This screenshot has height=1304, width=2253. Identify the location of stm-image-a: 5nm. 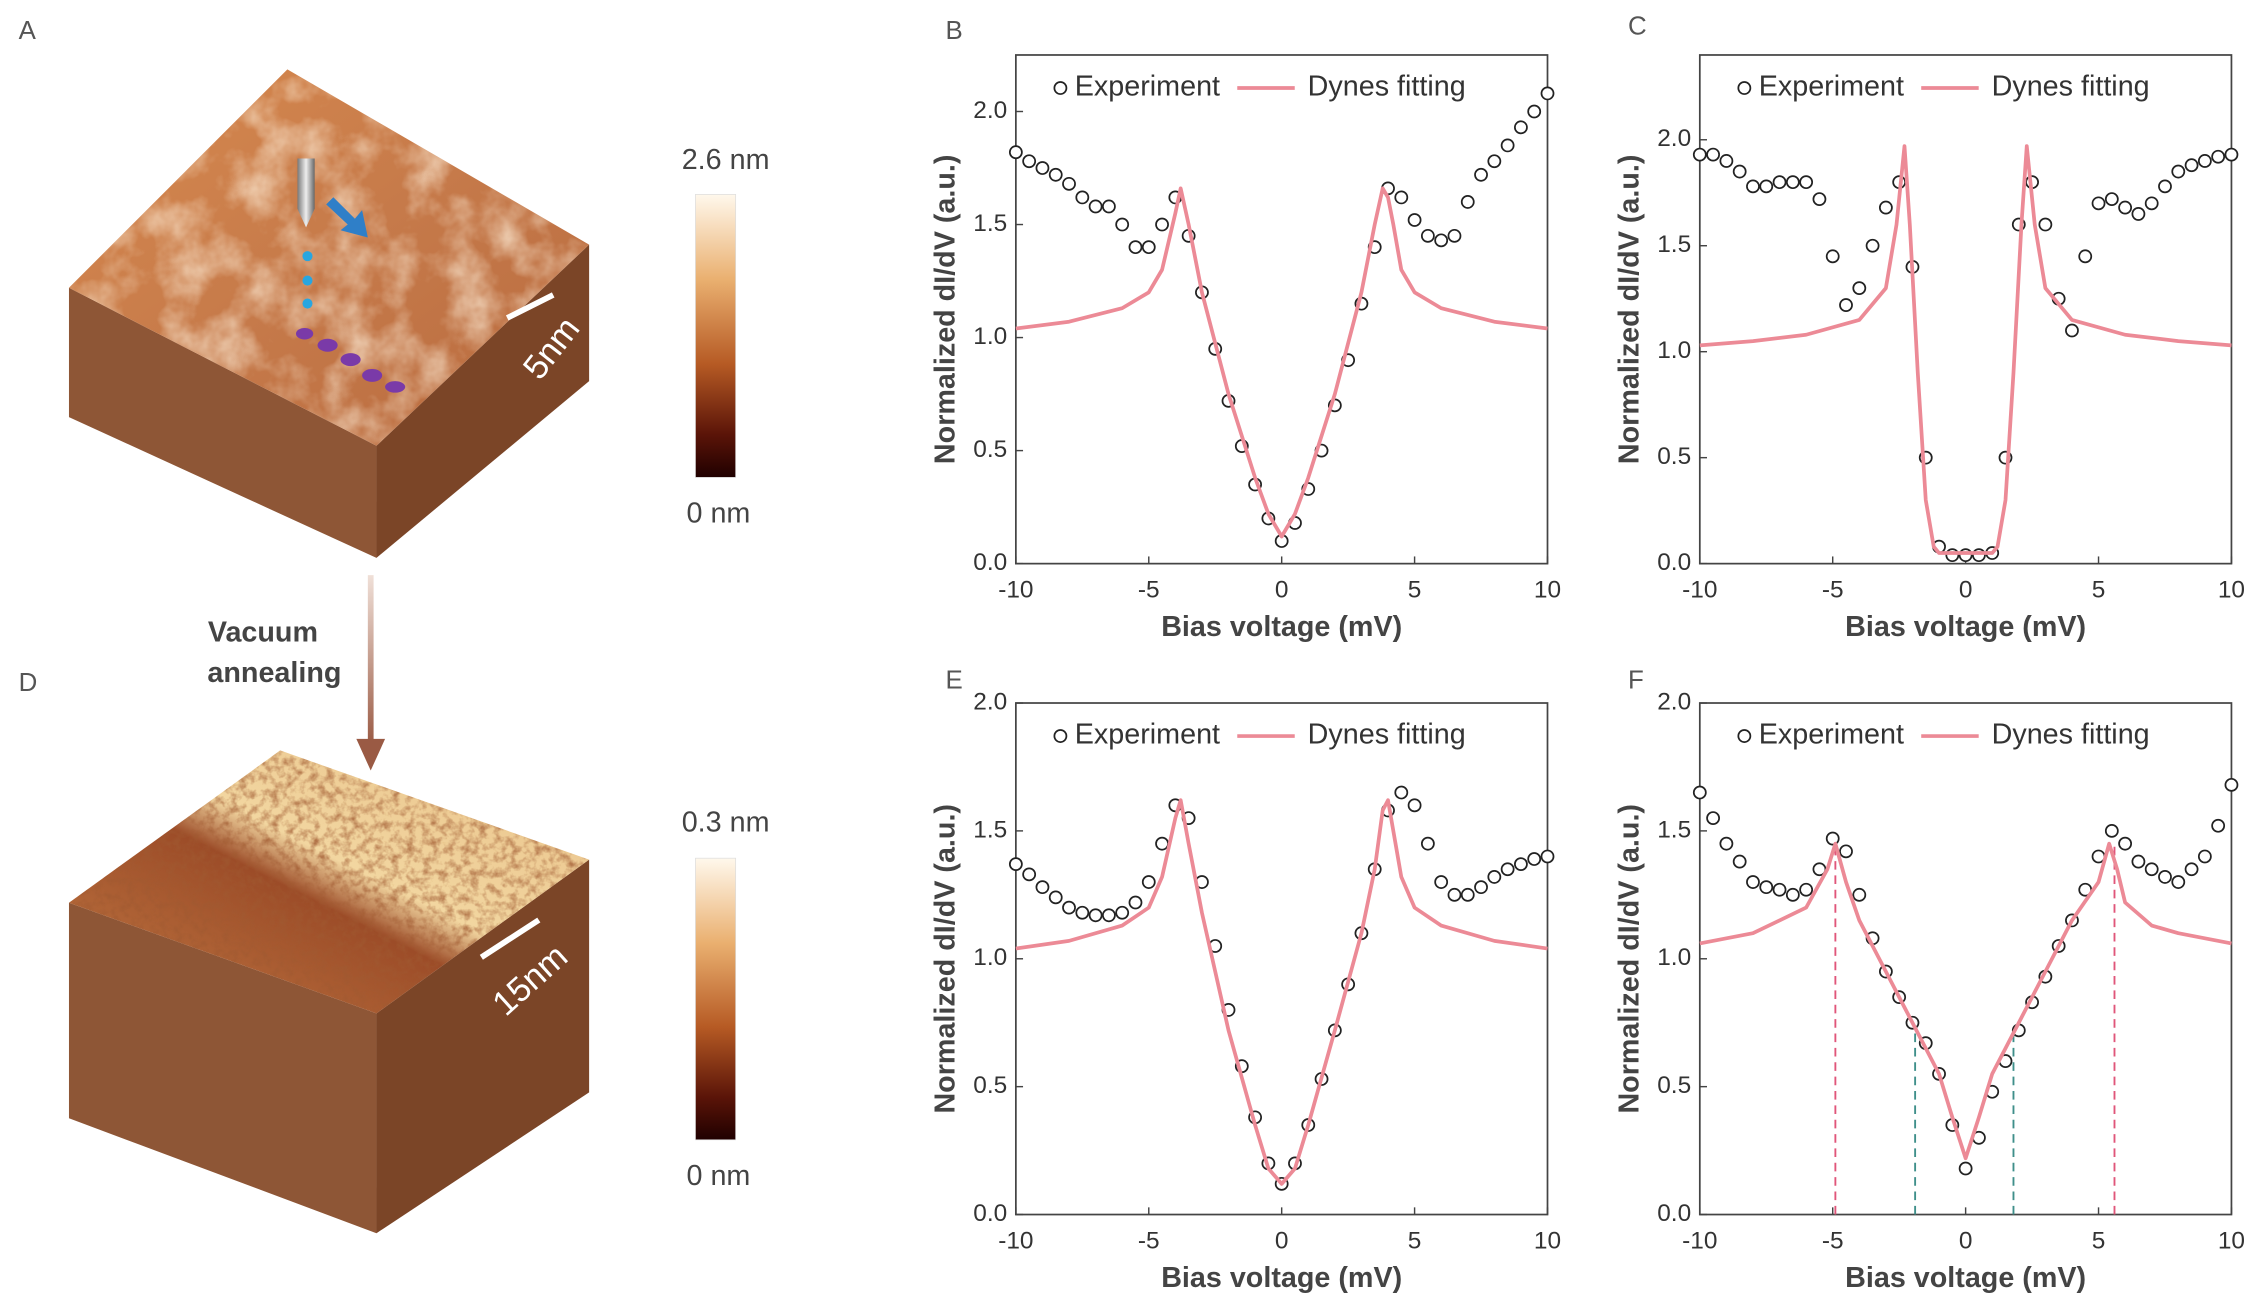
(329, 313).